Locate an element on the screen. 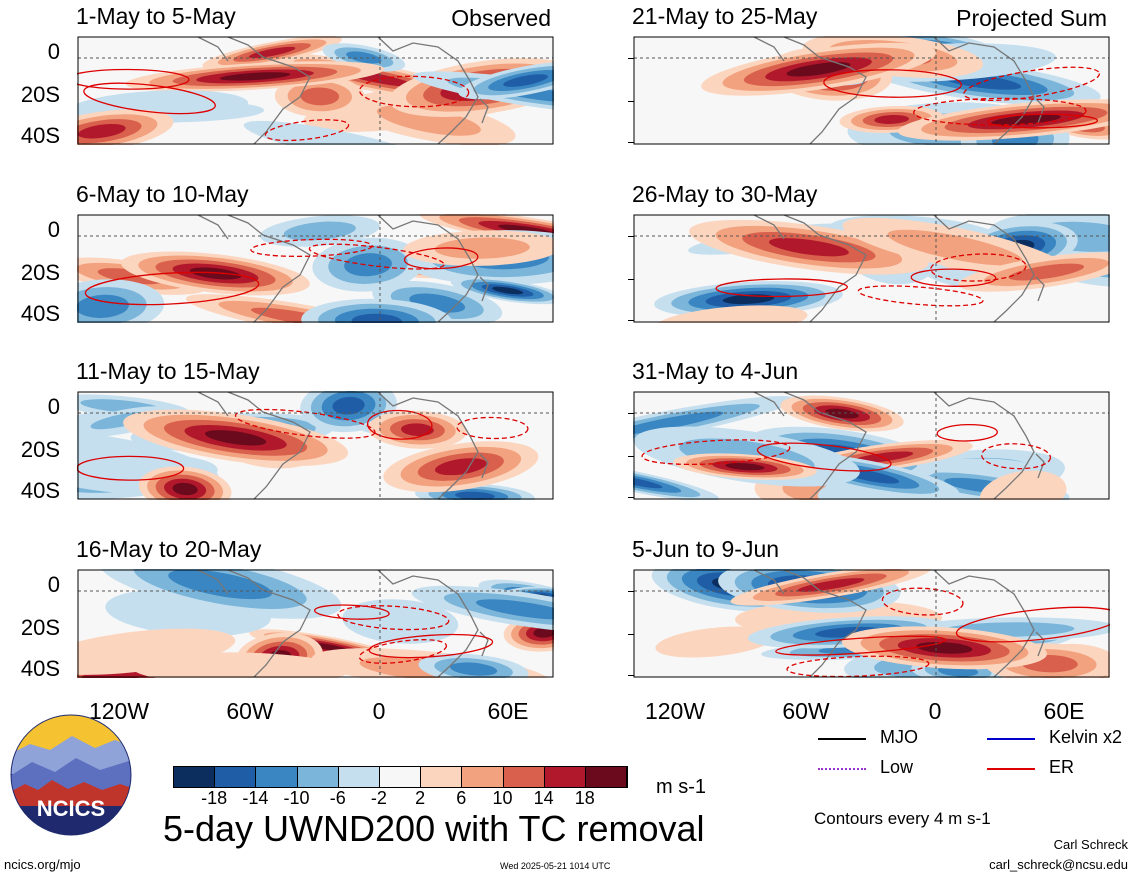 This screenshot has width=1135, height=879. footer-url: ncics.org/mjo is located at coordinates (42, 864).